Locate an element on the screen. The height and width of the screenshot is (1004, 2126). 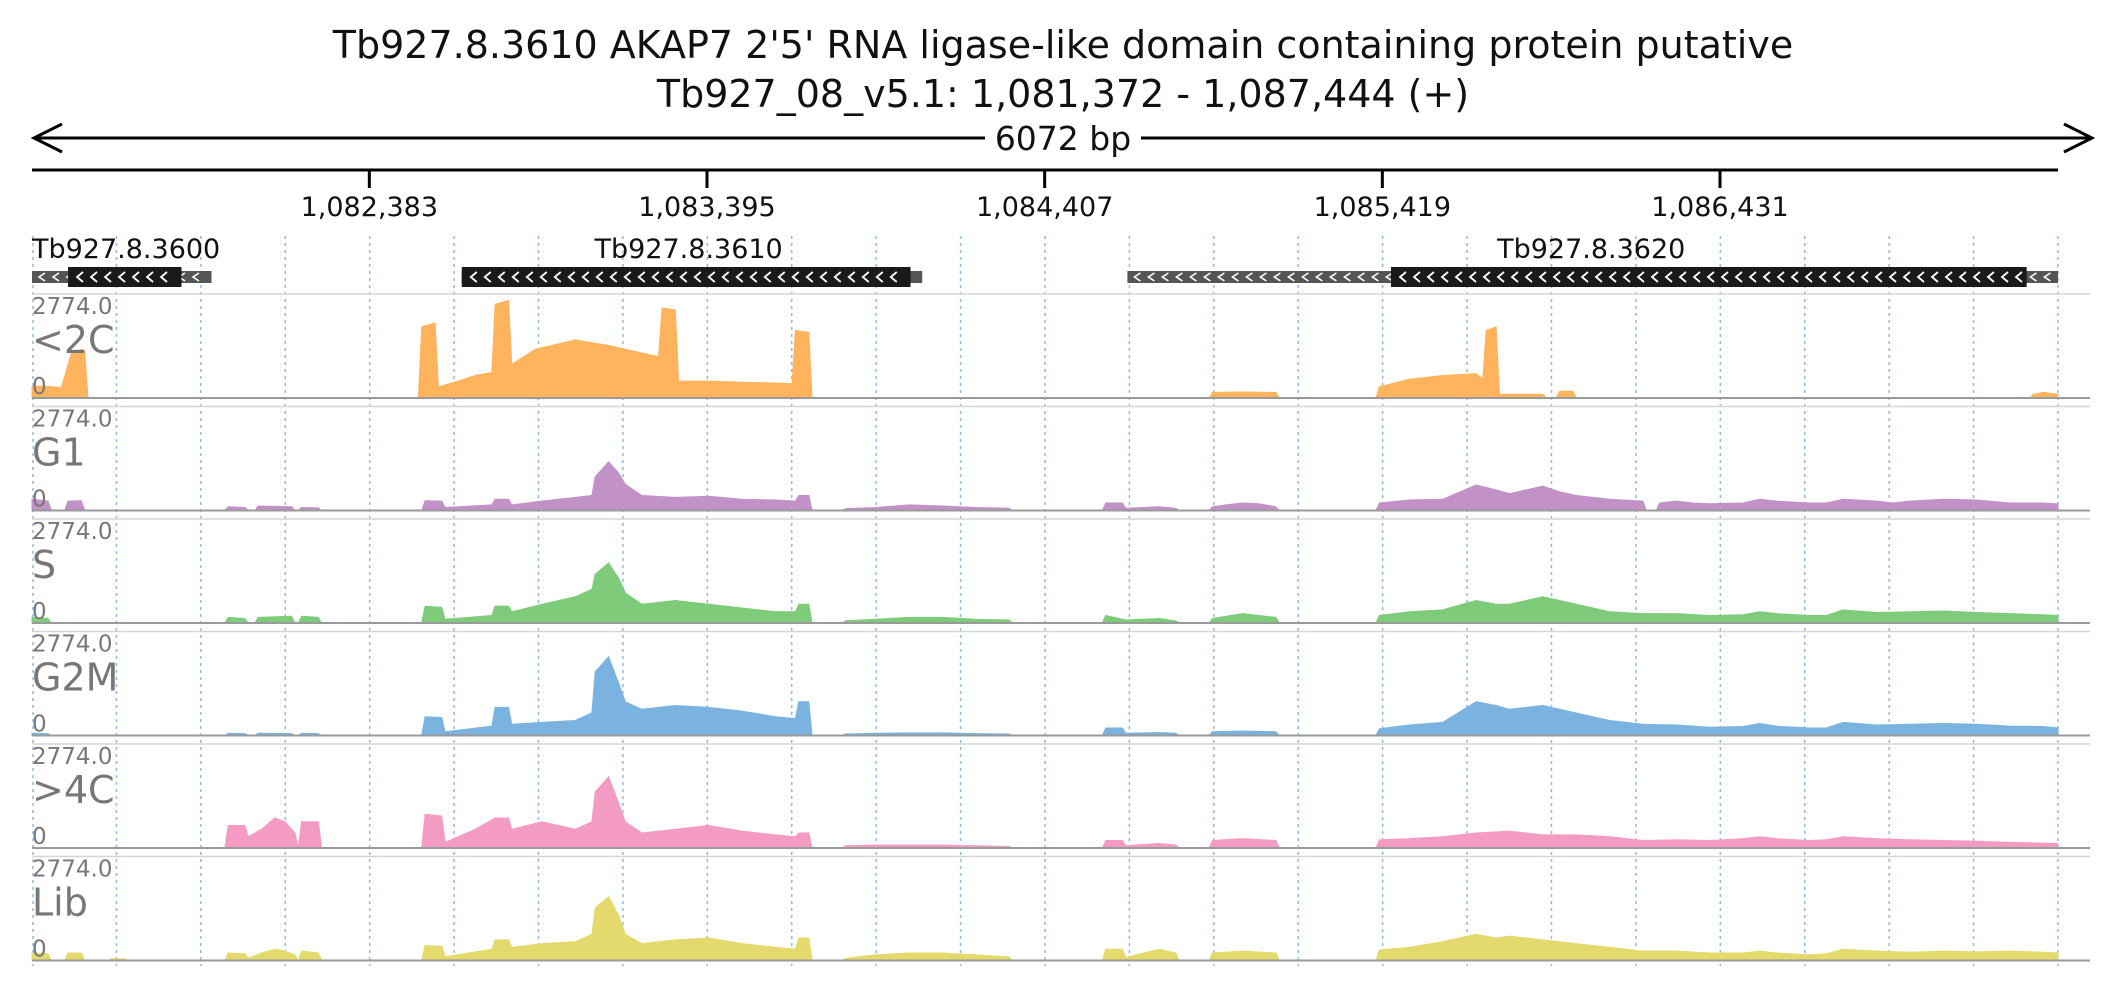
track-name: <2C is located at coordinates (73, 340).